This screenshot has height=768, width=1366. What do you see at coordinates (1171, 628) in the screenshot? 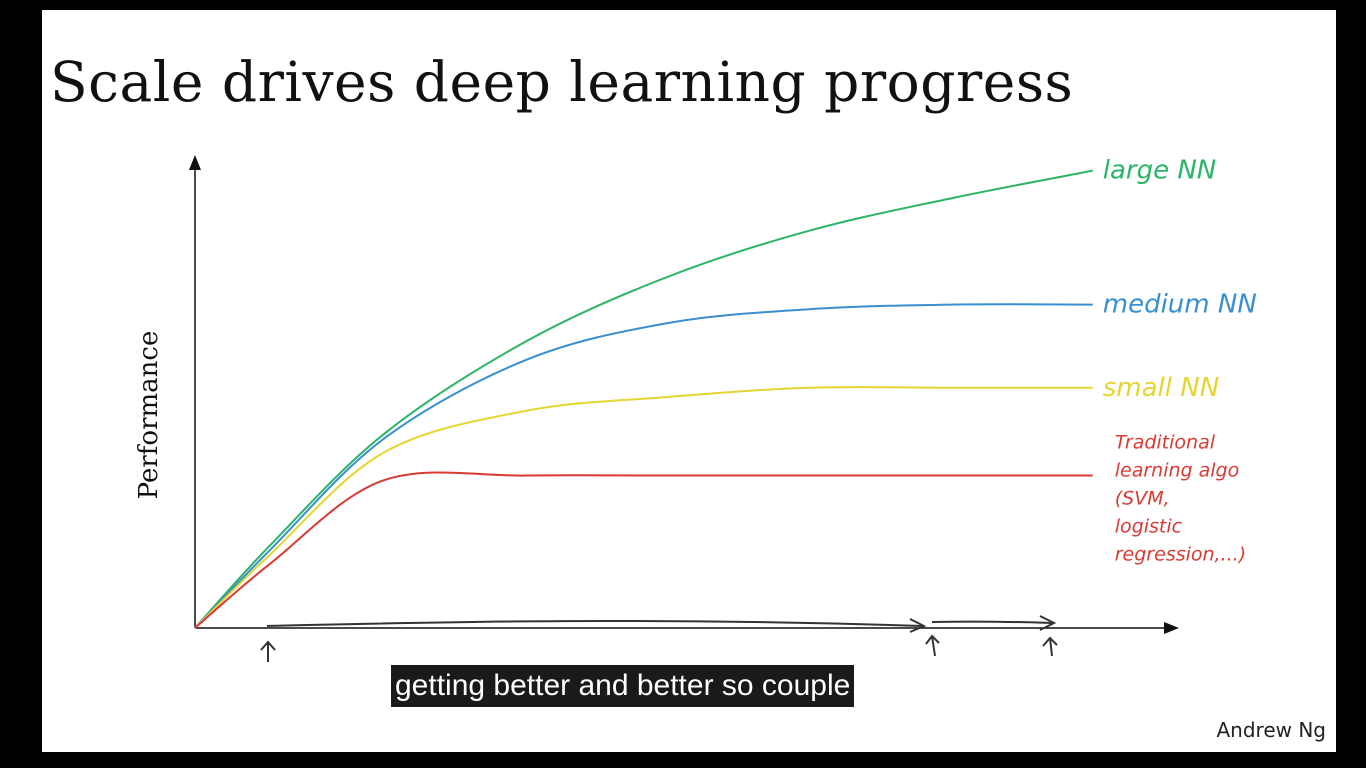
I see `x-axis-arrow-icon` at bounding box center [1171, 628].